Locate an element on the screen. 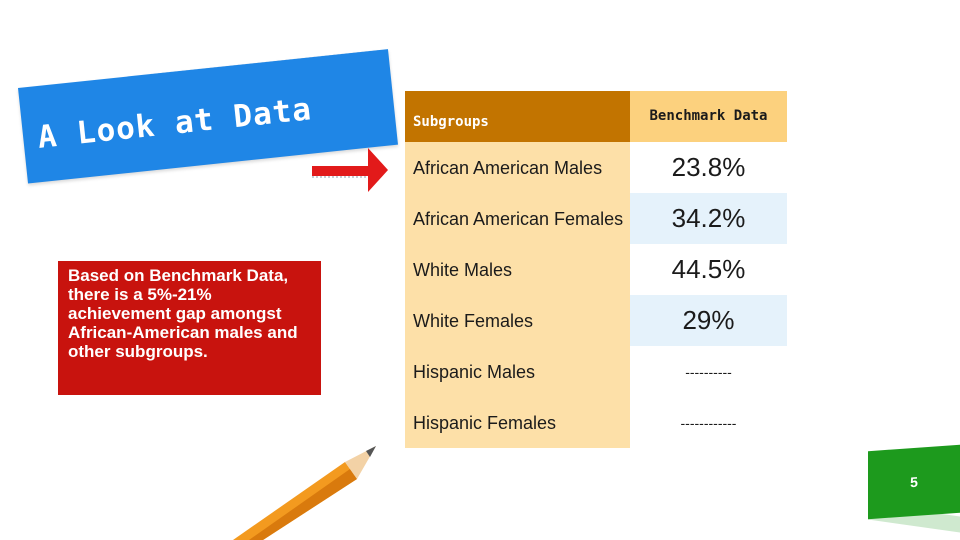  table-row: Hispanic Males ---------- is located at coordinates (596, 371).